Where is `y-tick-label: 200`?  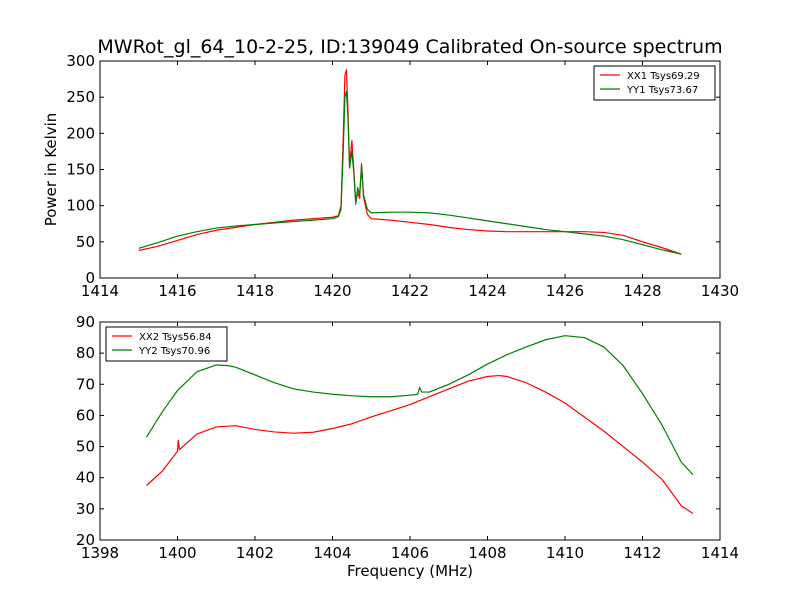
y-tick-label: 200 is located at coordinates (80, 133).